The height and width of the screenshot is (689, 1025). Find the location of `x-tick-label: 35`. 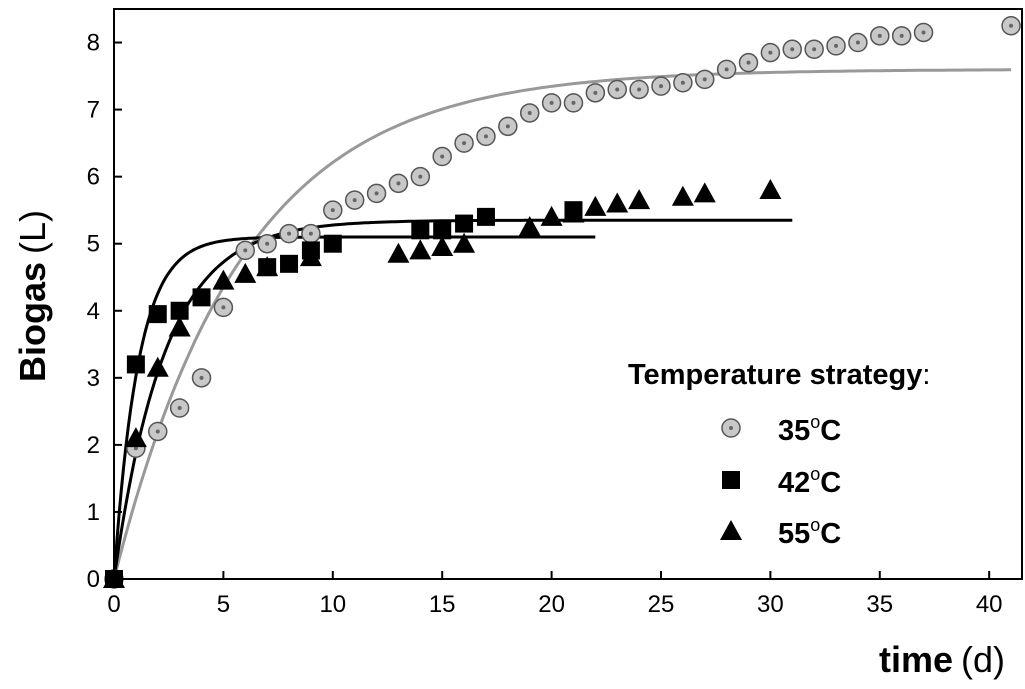

x-tick-label: 35 is located at coordinates (879, 604).